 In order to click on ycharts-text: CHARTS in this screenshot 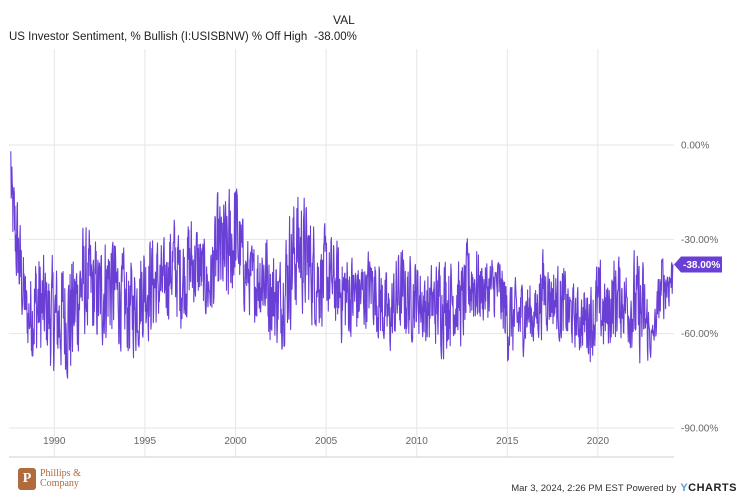, I will do `click(712, 488)`.